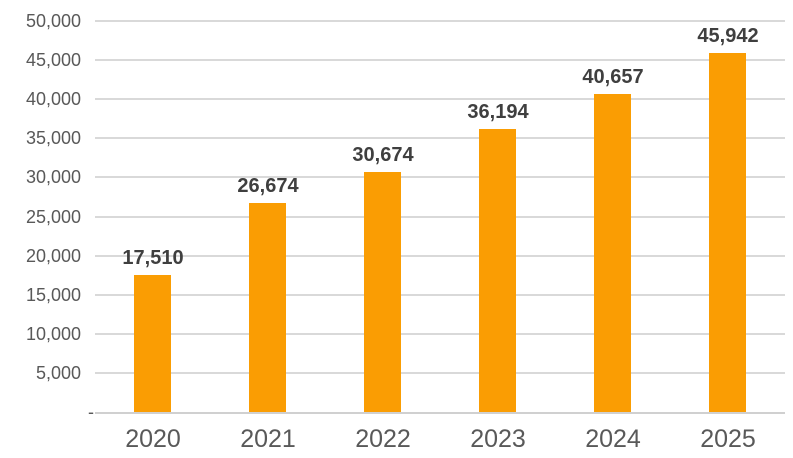 The height and width of the screenshot is (458, 793). Describe the element at coordinates (383, 155) in the screenshot. I see `bar-value-label: 30,674` at that location.